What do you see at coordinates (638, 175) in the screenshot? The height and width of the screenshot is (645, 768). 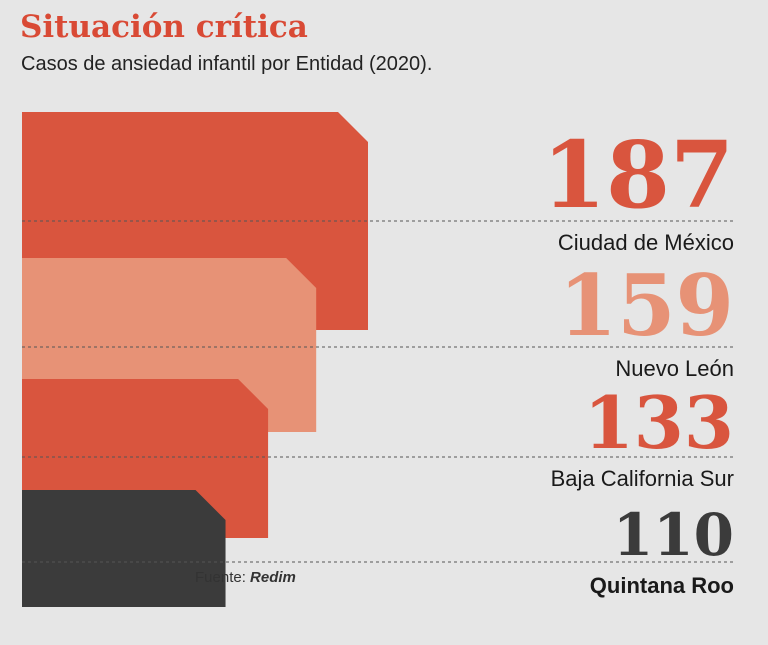 I see `value-label-ciudad-de-mexico: 187` at bounding box center [638, 175].